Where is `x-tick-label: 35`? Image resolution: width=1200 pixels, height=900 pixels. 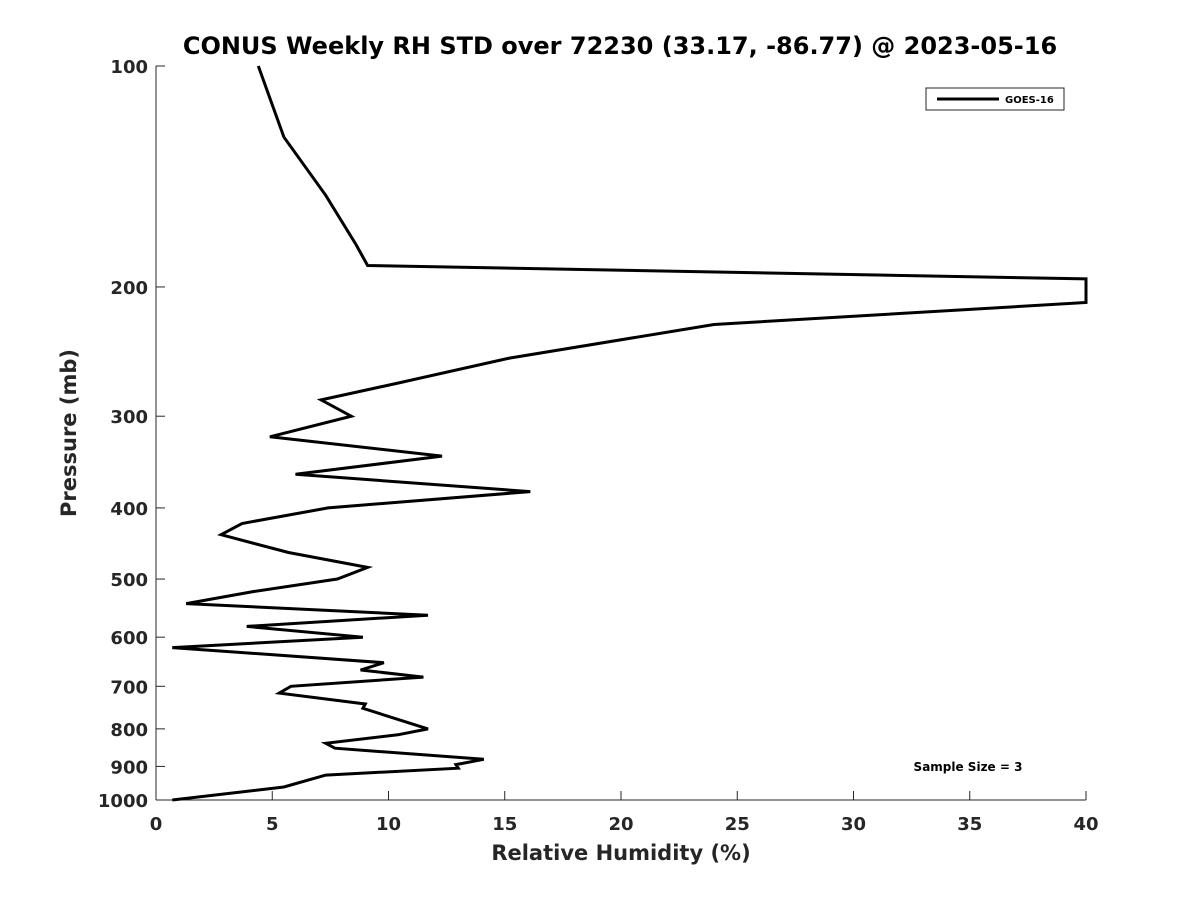 x-tick-label: 35 is located at coordinates (969, 824).